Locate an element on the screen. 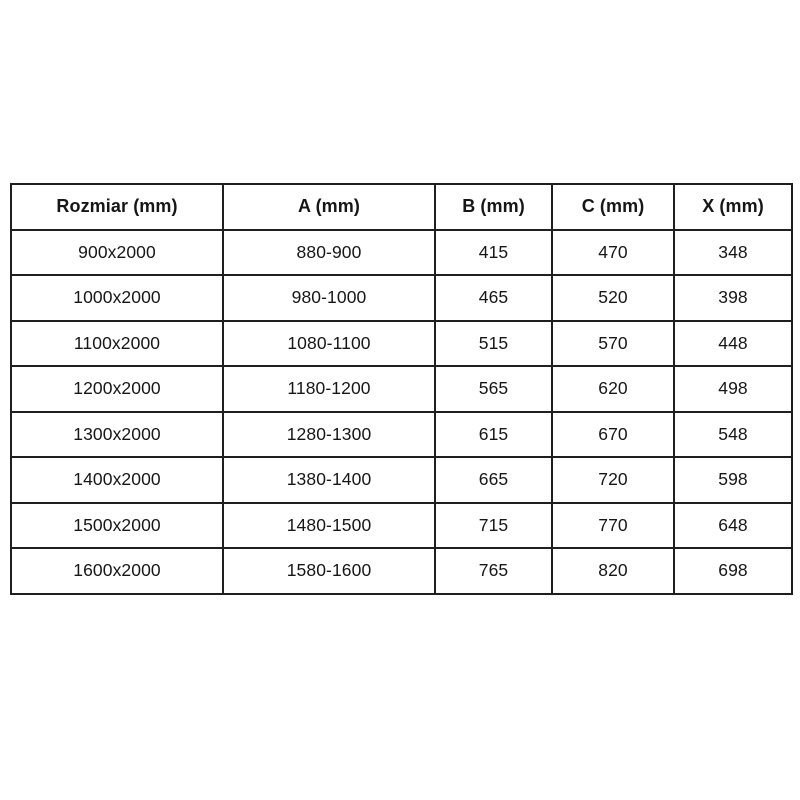 The image size is (800, 800). table-cell: 598 is located at coordinates (733, 480).